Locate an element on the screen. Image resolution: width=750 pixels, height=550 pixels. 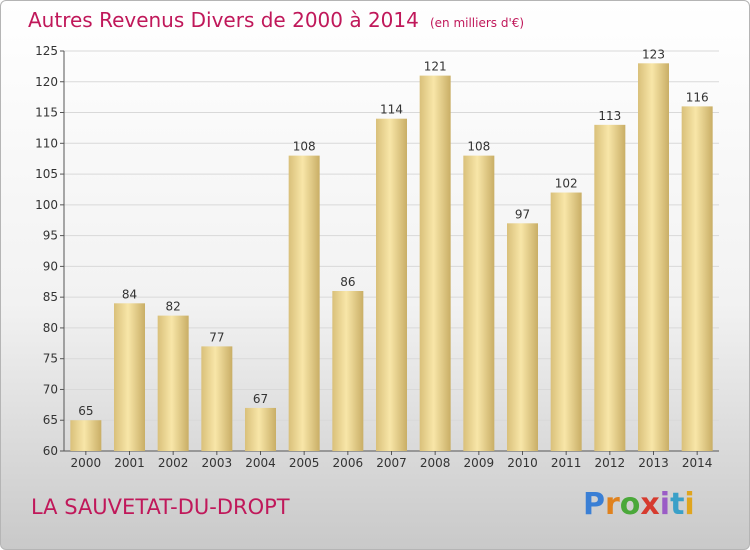
value-label: 97 is located at coordinates (522, 214).